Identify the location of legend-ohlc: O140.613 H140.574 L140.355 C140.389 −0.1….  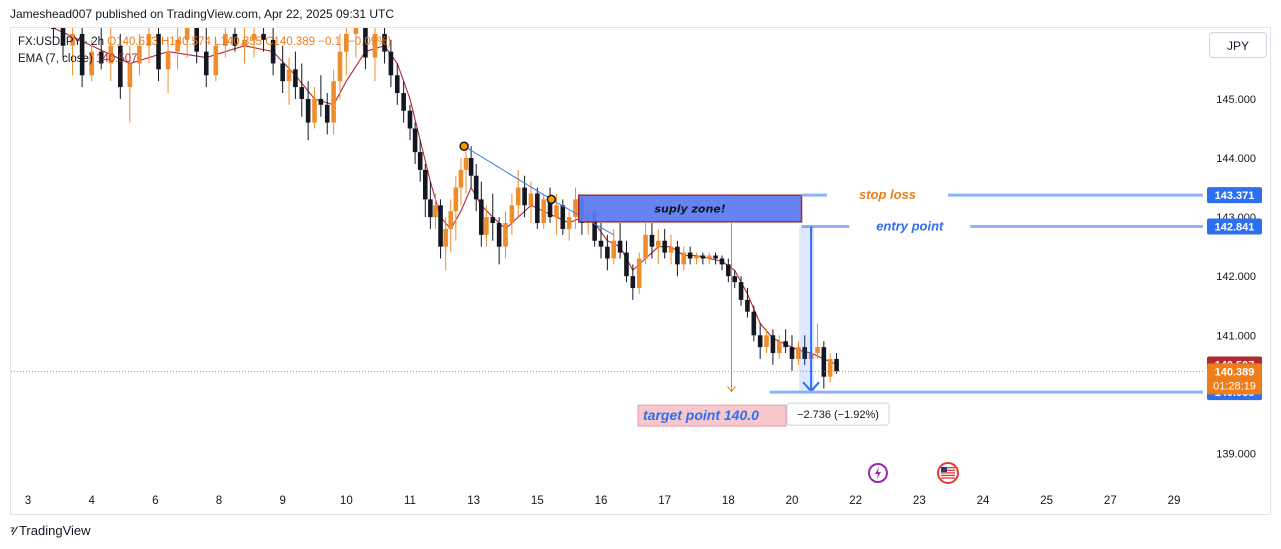
(249, 42).